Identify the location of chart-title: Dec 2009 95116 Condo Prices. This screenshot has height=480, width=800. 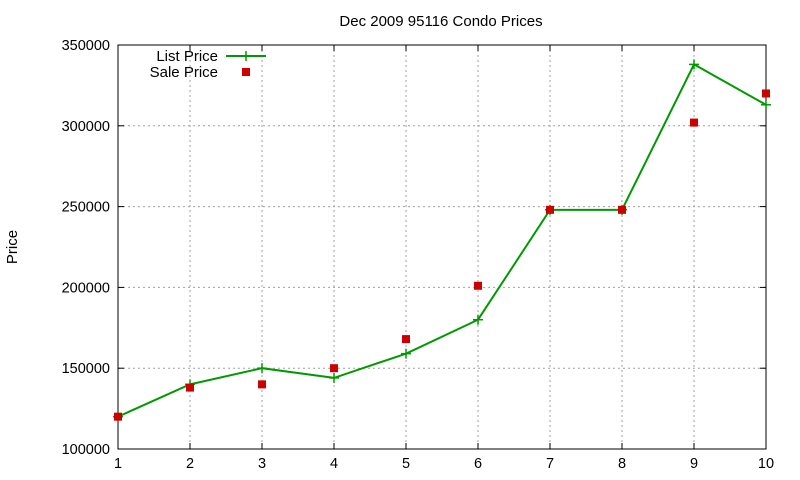
(440, 21).